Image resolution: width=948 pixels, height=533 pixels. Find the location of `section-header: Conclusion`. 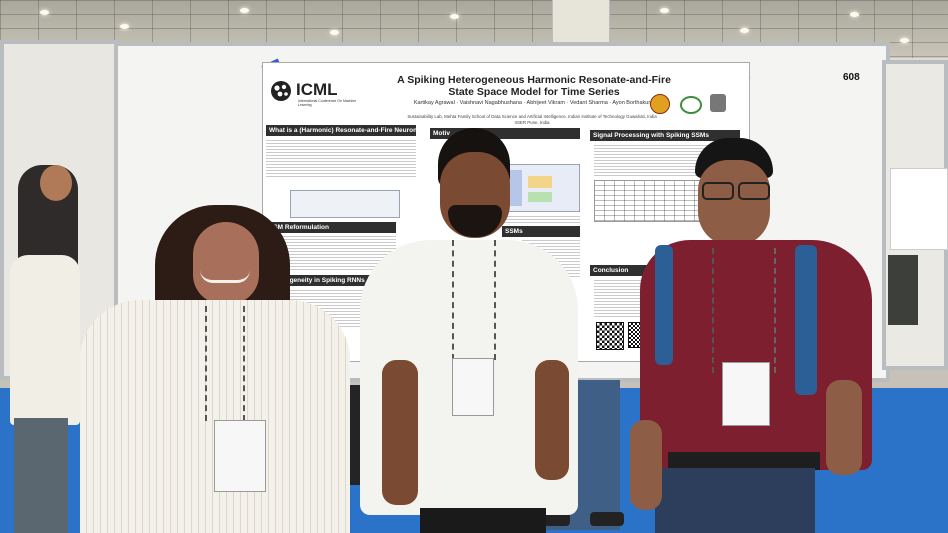

section-header: Conclusion is located at coordinates (620, 270).